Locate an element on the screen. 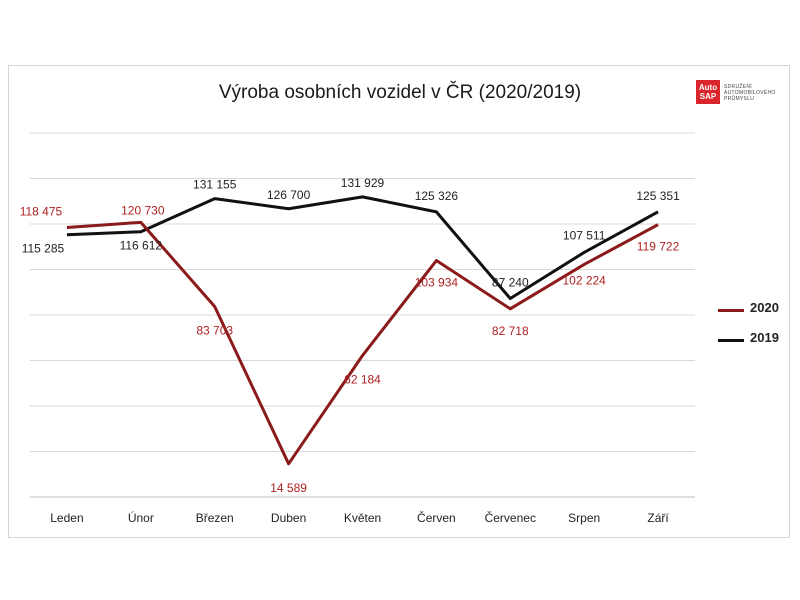 The image size is (800, 600). legend-swatch-2019 is located at coordinates (731, 340).